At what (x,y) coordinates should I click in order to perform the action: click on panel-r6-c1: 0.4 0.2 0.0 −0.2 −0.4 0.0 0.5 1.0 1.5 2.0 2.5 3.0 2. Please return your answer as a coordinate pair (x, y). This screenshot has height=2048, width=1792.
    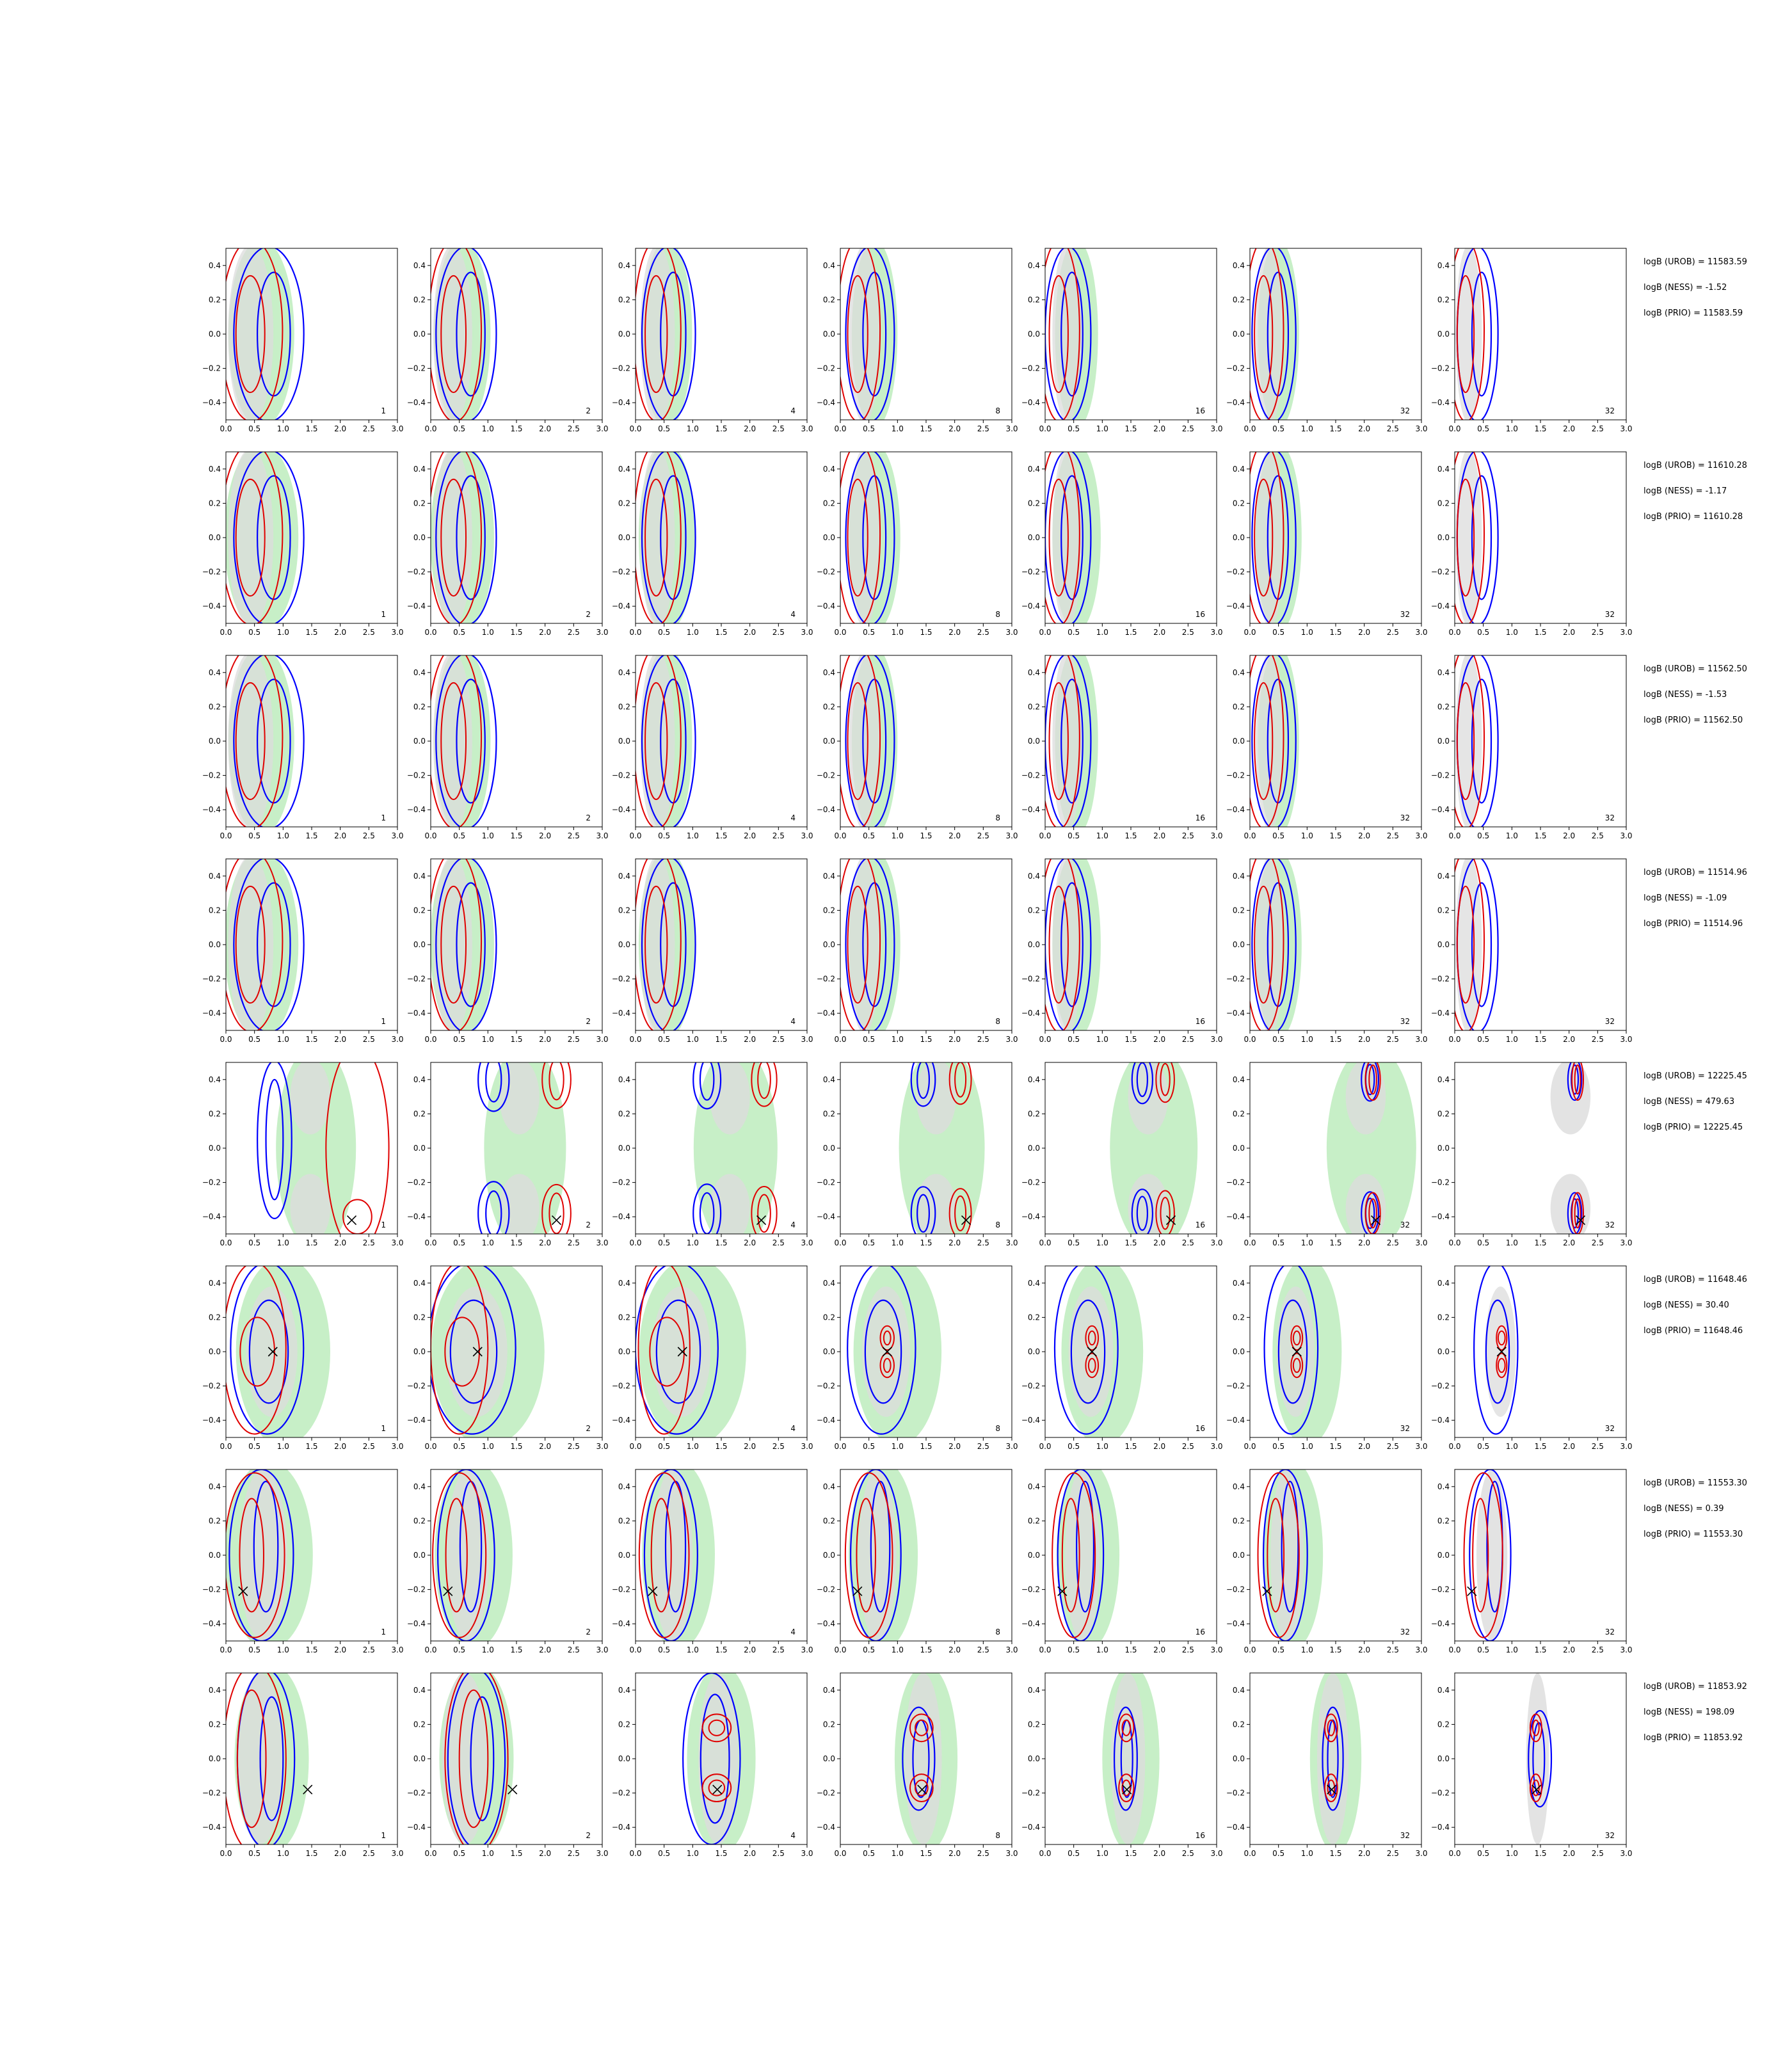
    Looking at the image, I should click on (508, 1561).